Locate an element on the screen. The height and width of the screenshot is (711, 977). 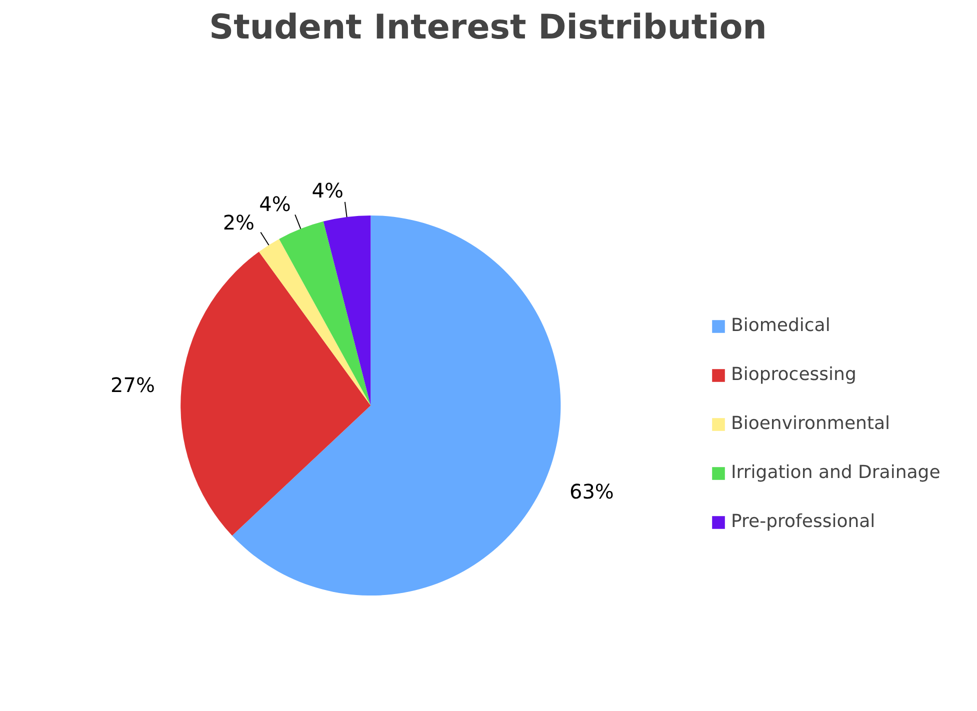
legend-label: Biomedical is located at coordinates (780, 325).